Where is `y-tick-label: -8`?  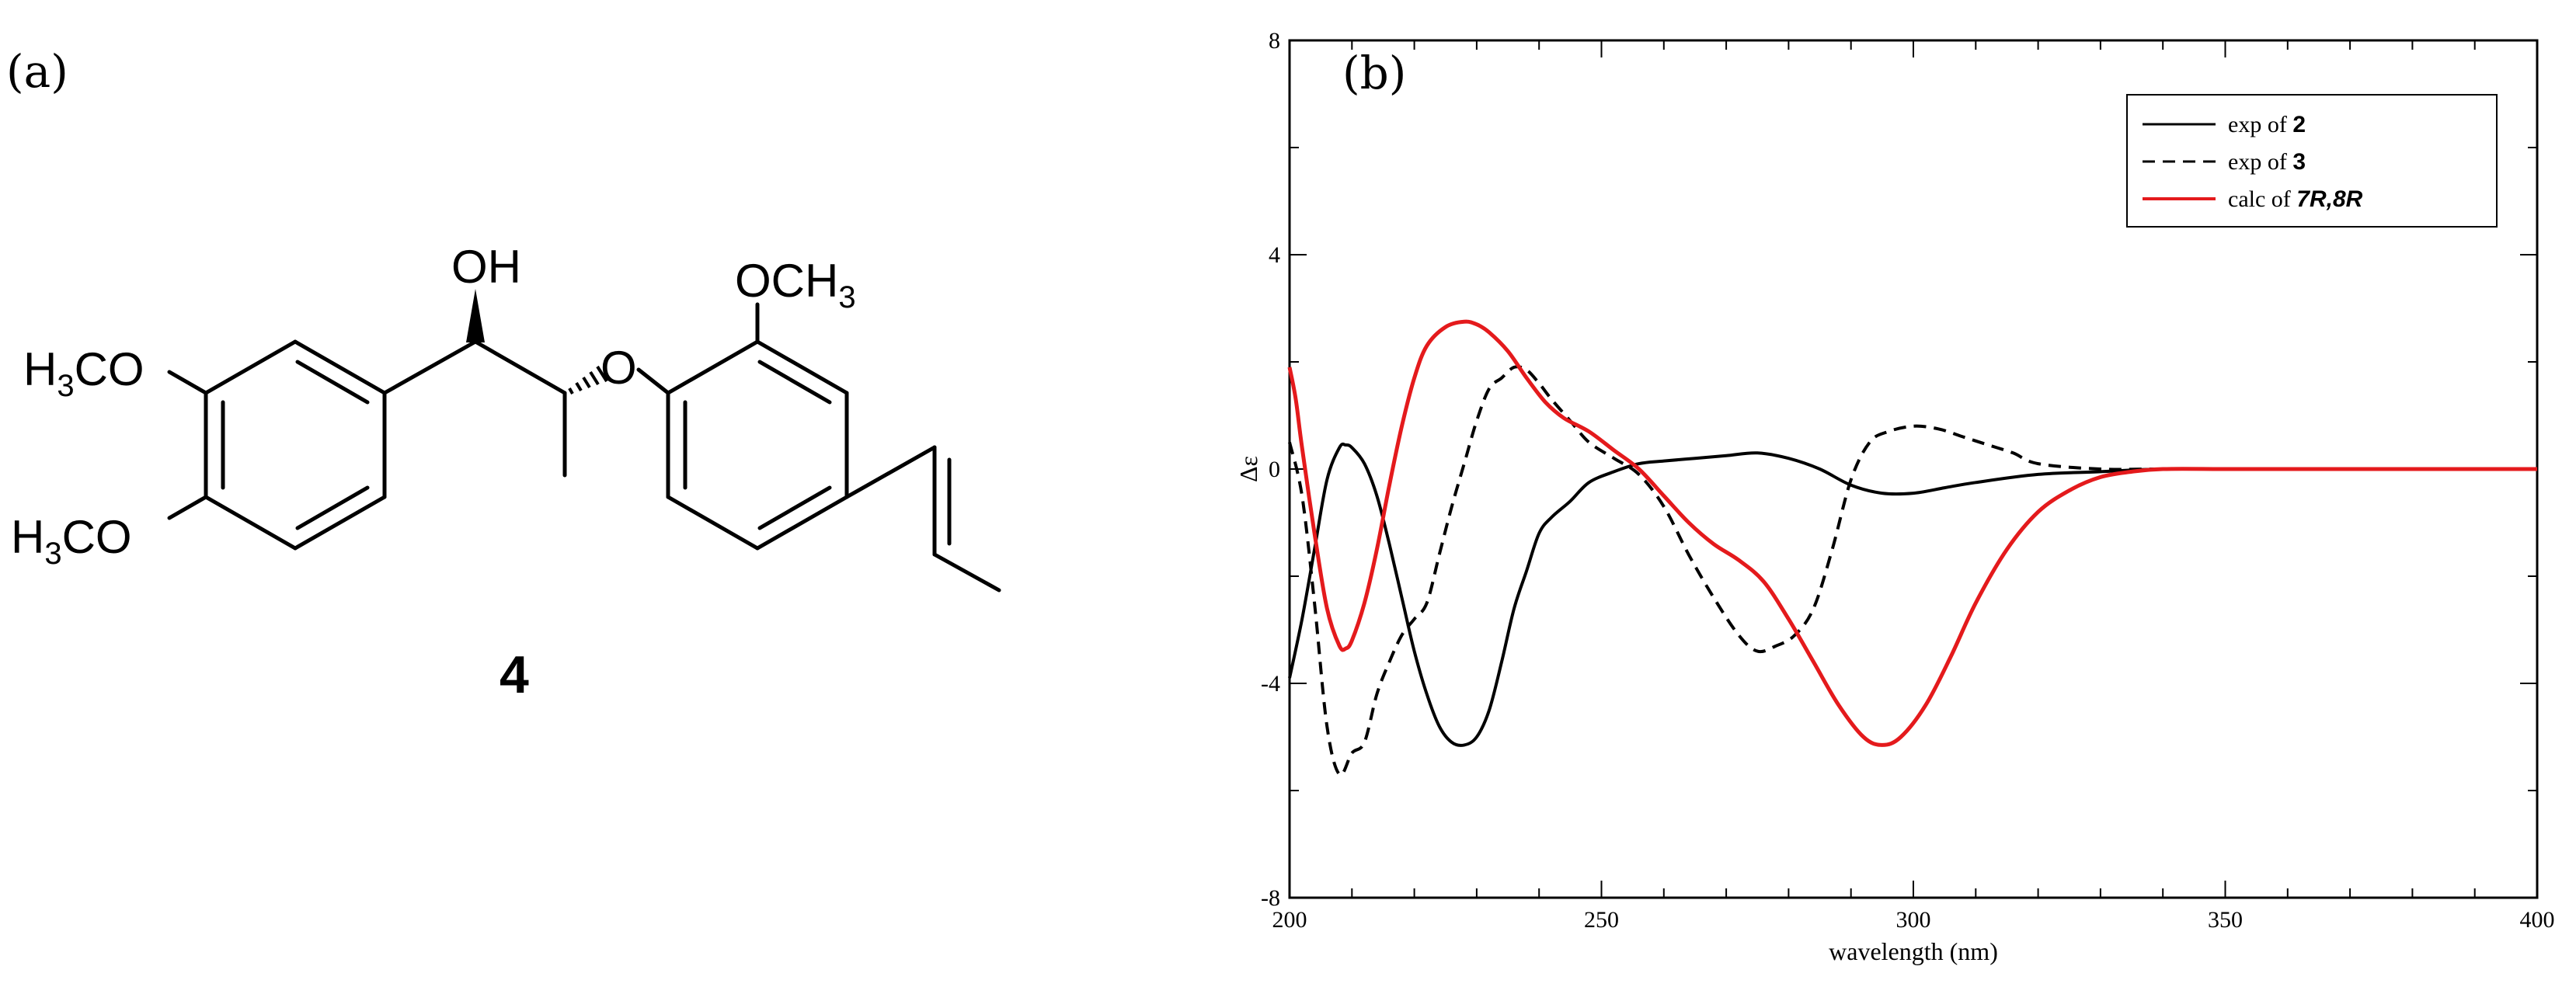 y-tick-label: -8 is located at coordinates (1270, 898).